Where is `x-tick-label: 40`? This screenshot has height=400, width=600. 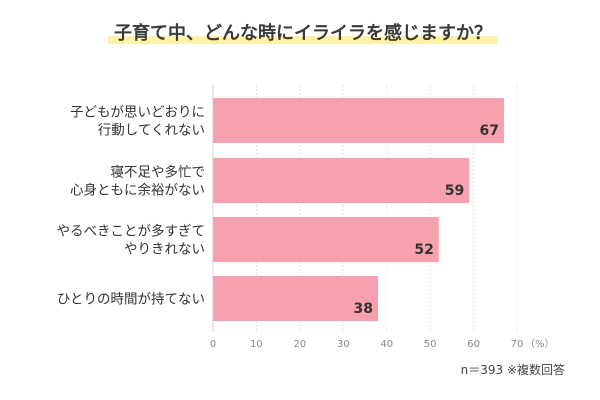 x-tick-label: 40 is located at coordinates (386, 344).